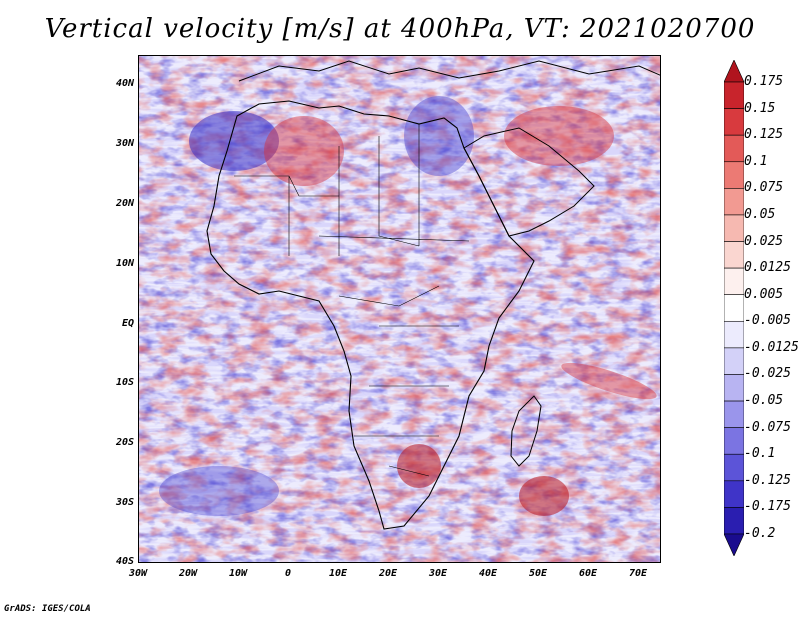 This screenshot has height=618, width=800. What do you see at coordinates (238, 573) in the screenshot?
I see `lon-label-10w: 10W` at bounding box center [238, 573].